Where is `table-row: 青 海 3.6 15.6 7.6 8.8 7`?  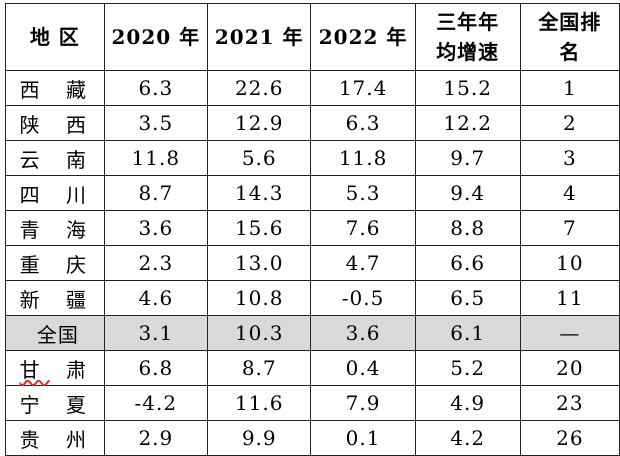 table-row: 青 海 3.6 15.6 7.6 8.8 7 is located at coordinates (312, 228).